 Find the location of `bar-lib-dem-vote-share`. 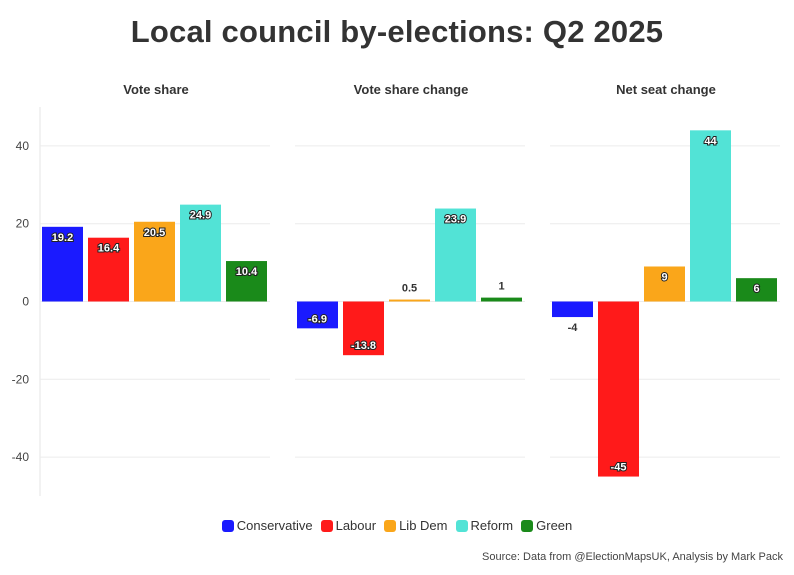

bar-lib-dem-vote-share is located at coordinates (154, 261).